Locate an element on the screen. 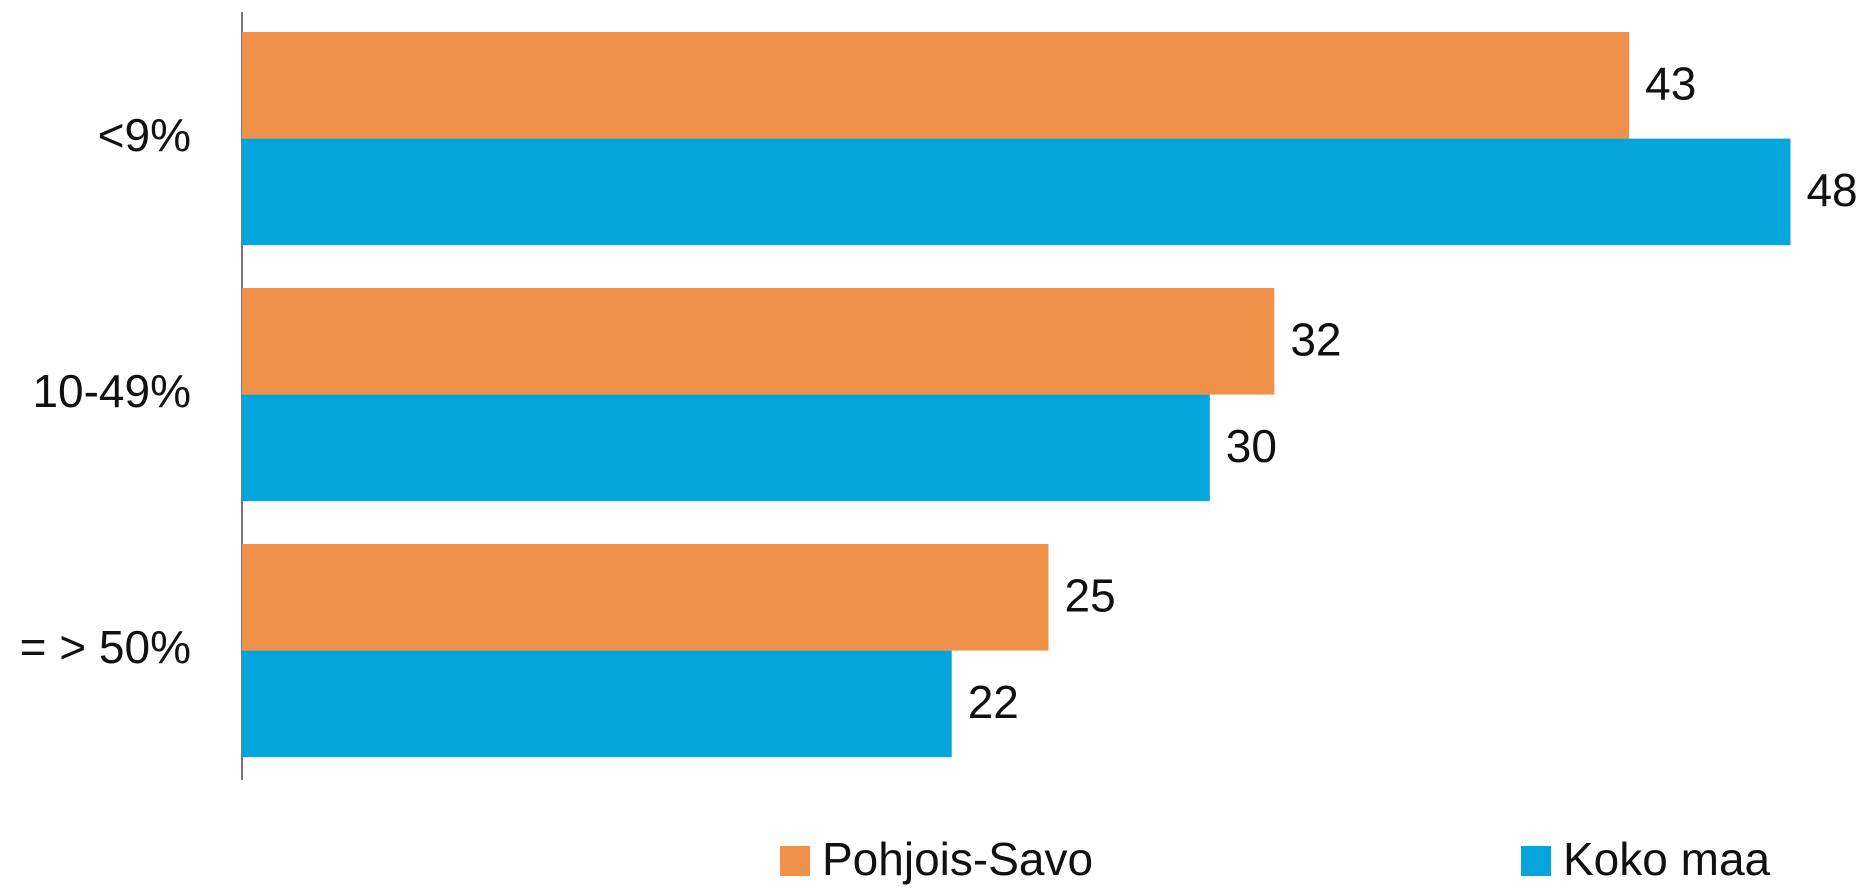 The height and width of the screenshot is (888, 1868). legend-label: Koko maa is located at coordinates (1667, 859).